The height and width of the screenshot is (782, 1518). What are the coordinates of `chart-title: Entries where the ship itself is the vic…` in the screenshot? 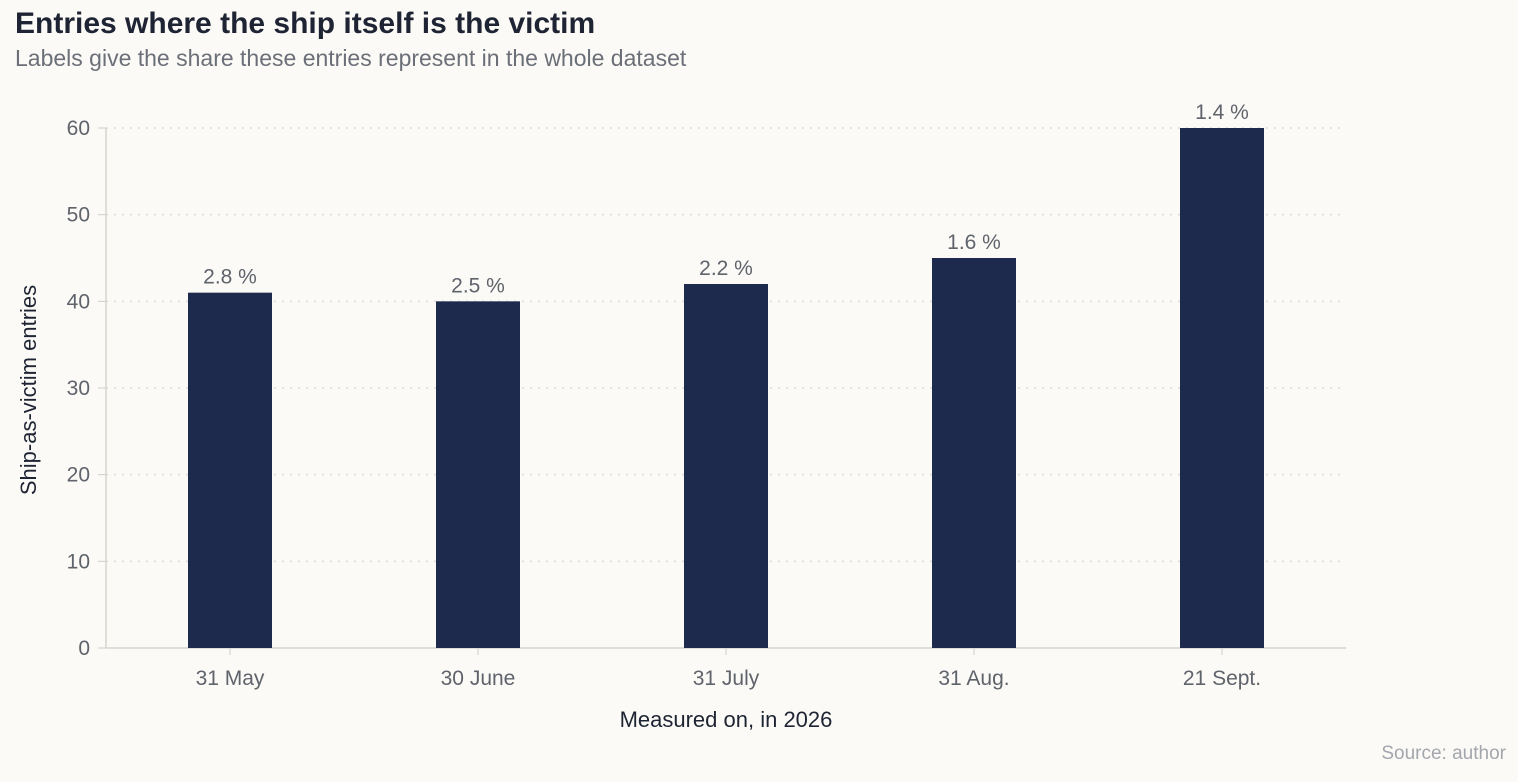 It's located at (305, 23).